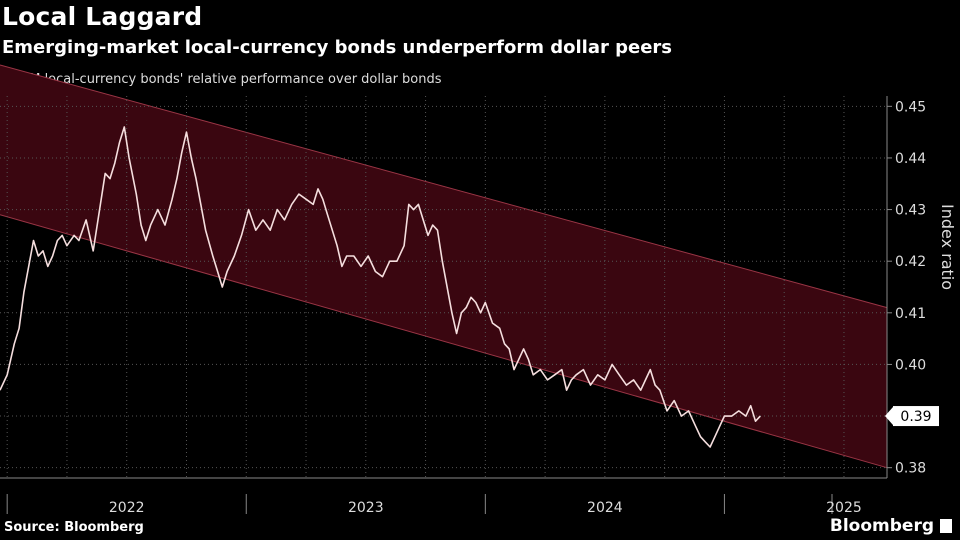 This screenshot has height=540, width=960. Describe the element at coordinates (881, 526) in the screenshot. I see `brand-name: Bloomberg` at that location.